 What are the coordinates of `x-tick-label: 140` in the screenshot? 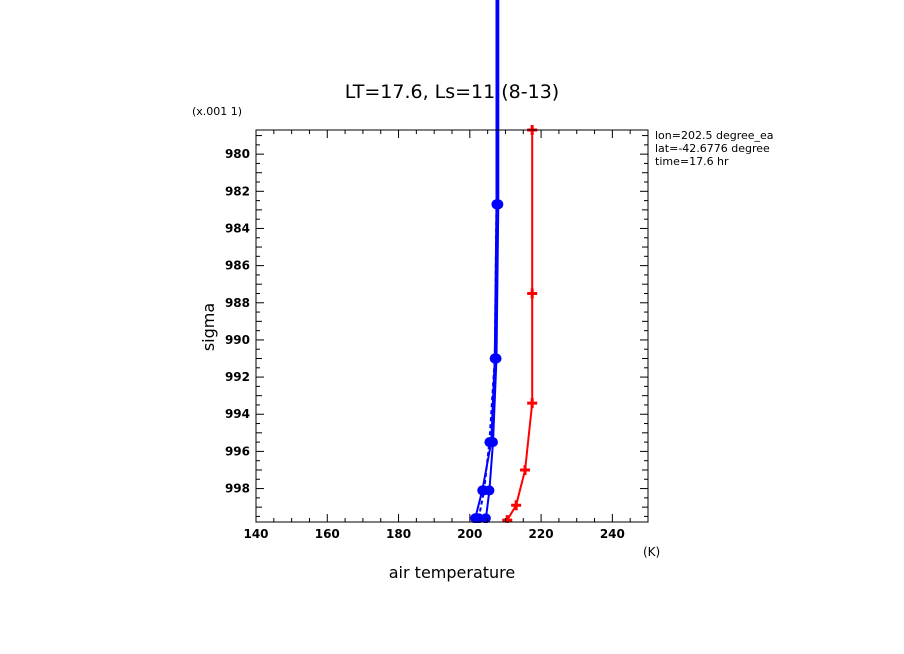 It's located at (255, 534).